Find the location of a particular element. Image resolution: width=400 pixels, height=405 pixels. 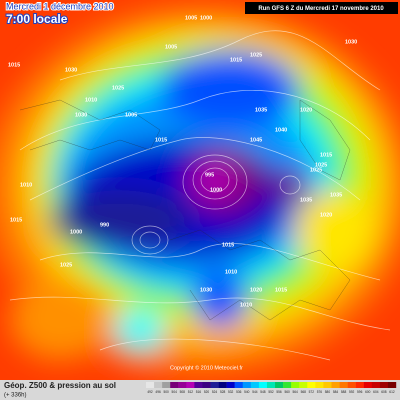

colorbar-label: 496 is located at coordinates (158, 392).